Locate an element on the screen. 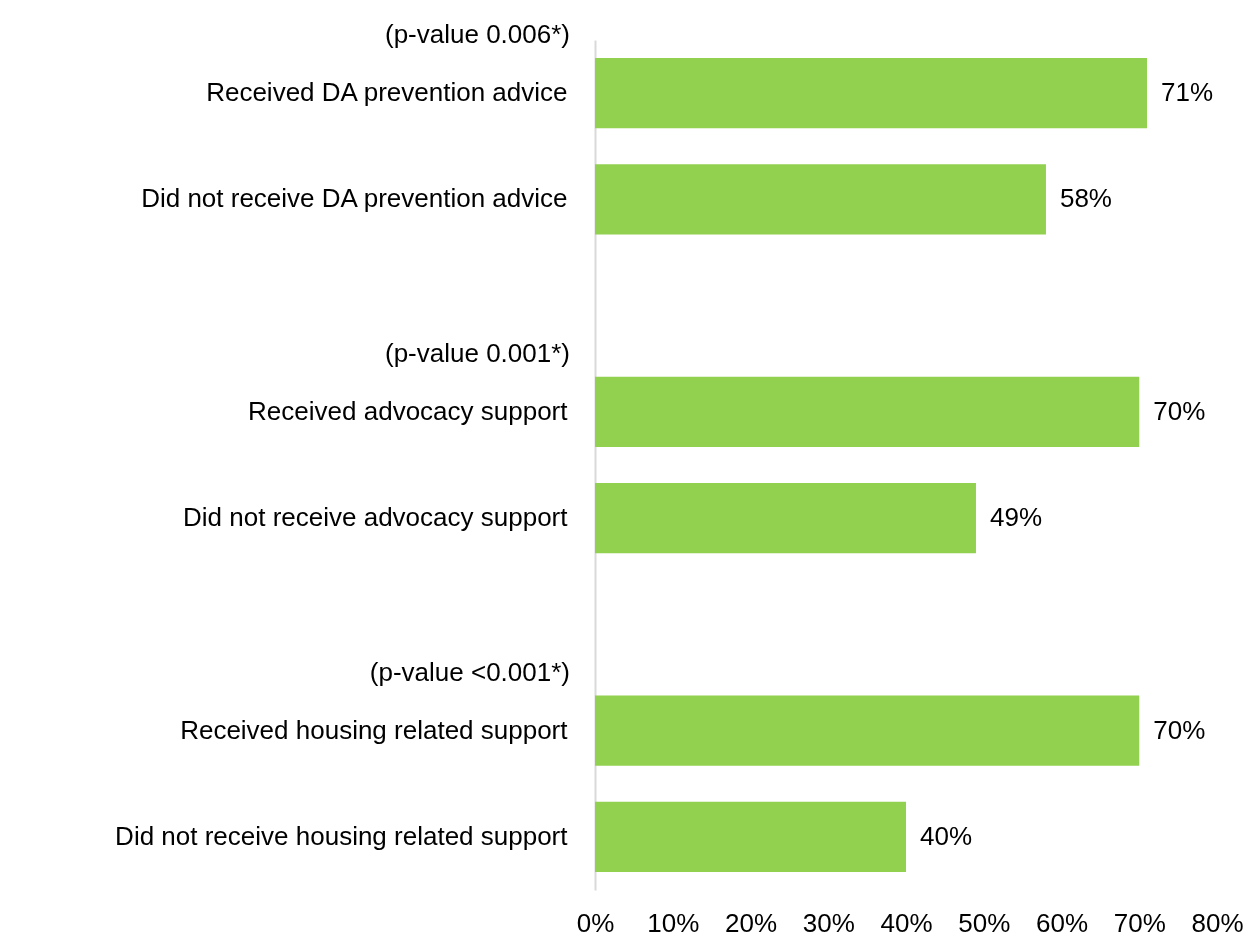  x-tick-label: 50% is located at coordinates (984, 922).